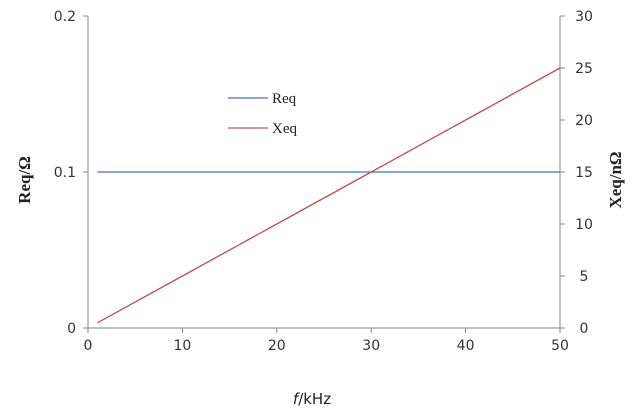 This screenshot has width=634, height=413. Describe the element at coordinates (284, 99) in the screenshot. I see `legend-label-req: Req` at that location.